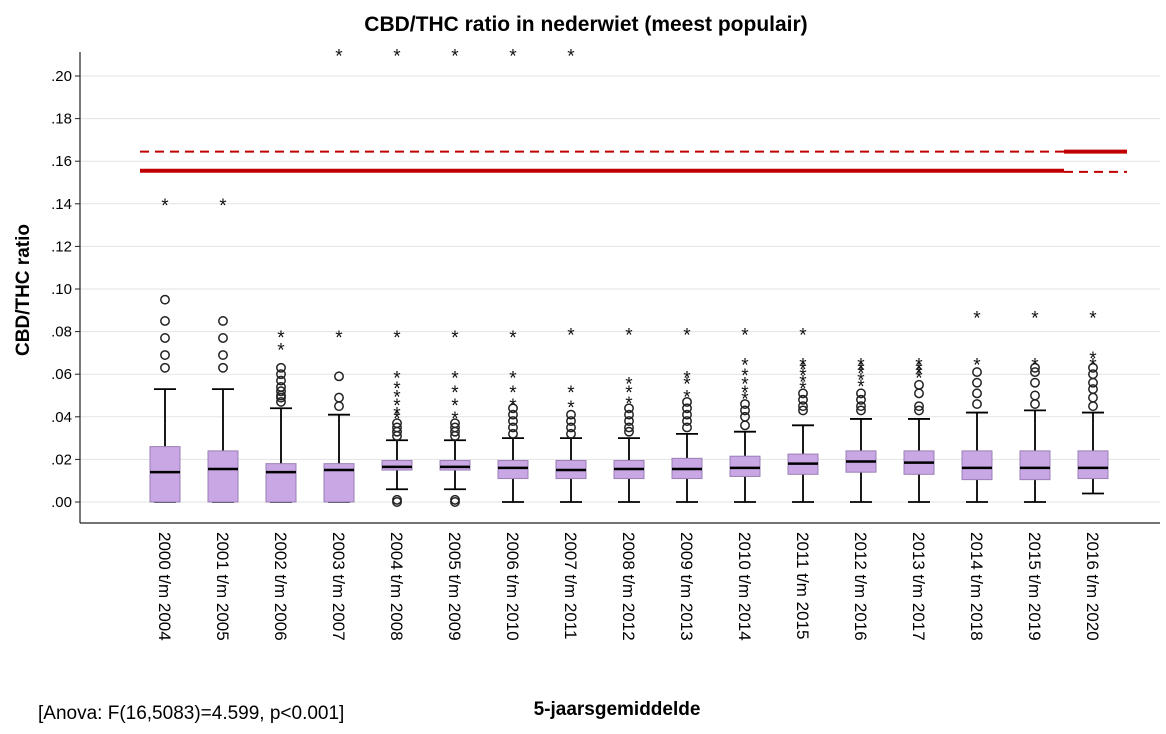  Describe the element at coordinates (61, 289) in the screenshot. I see `y-tick-label: .10` at that location.